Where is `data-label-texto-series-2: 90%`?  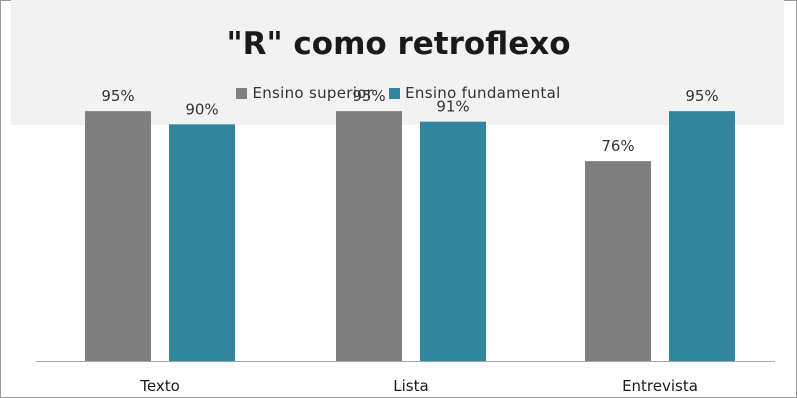
data-label-texto-series-2: 90% is located at coordinates (201, 109).